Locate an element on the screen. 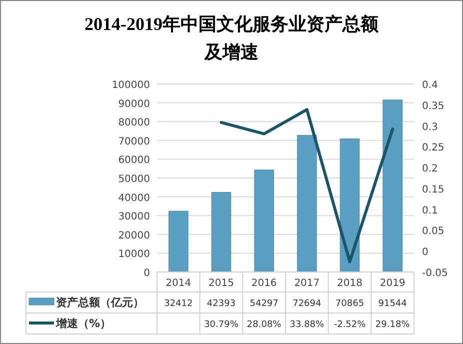  y2-tick-label: 0.35 is located at coordinates (433, 106).